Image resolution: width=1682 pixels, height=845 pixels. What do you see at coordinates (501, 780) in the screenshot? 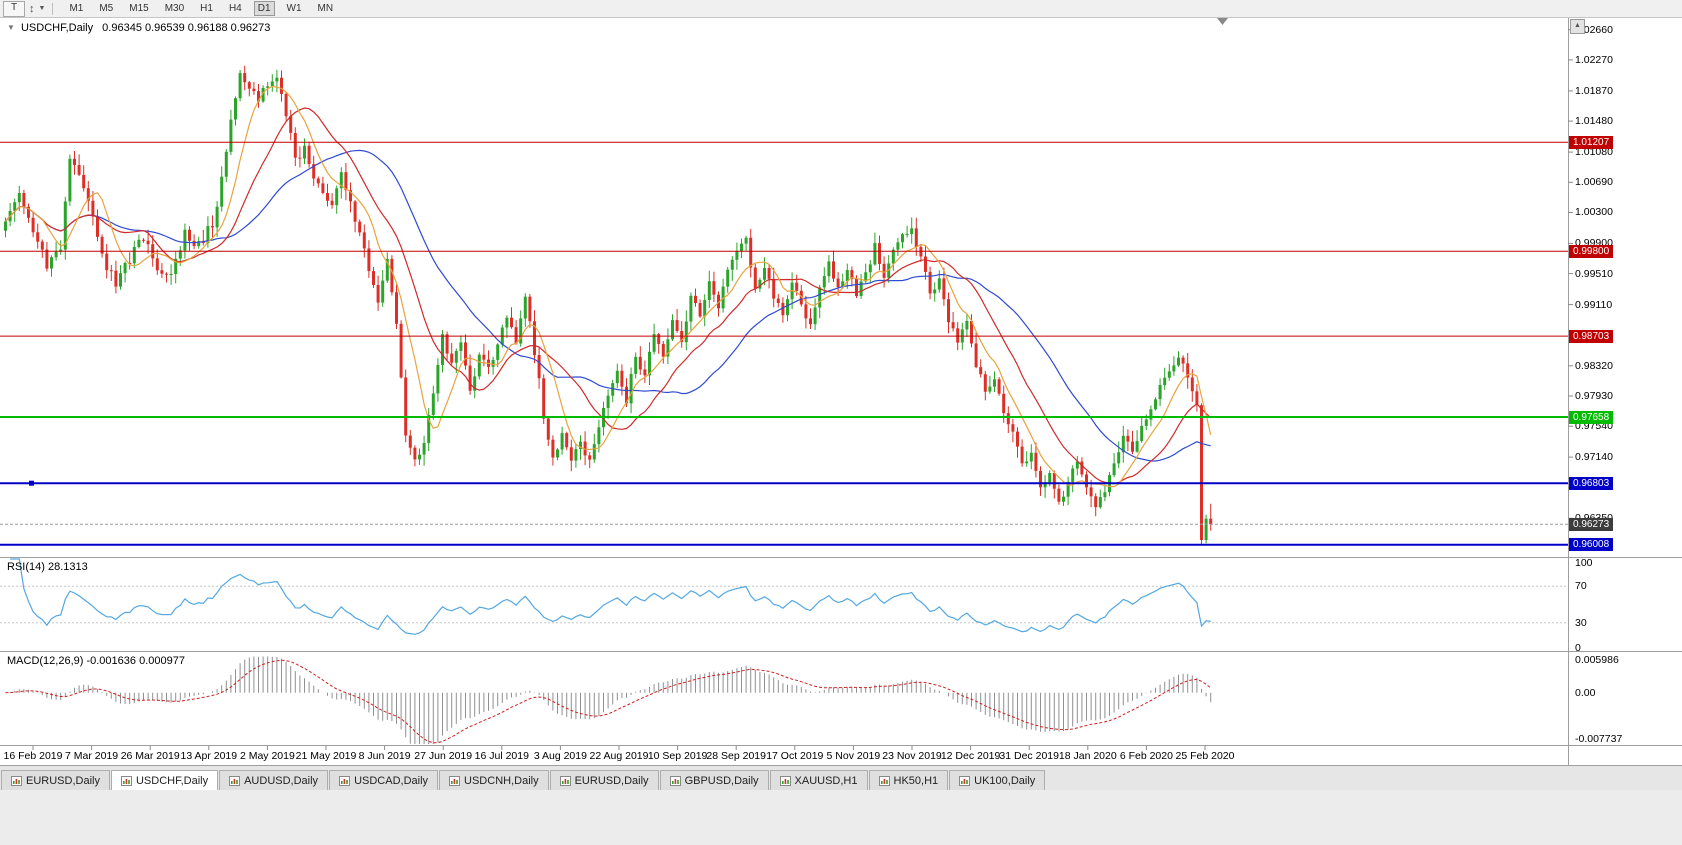
I see `tab-label: USDCNH,Daily` at bounding box center [501, 780].